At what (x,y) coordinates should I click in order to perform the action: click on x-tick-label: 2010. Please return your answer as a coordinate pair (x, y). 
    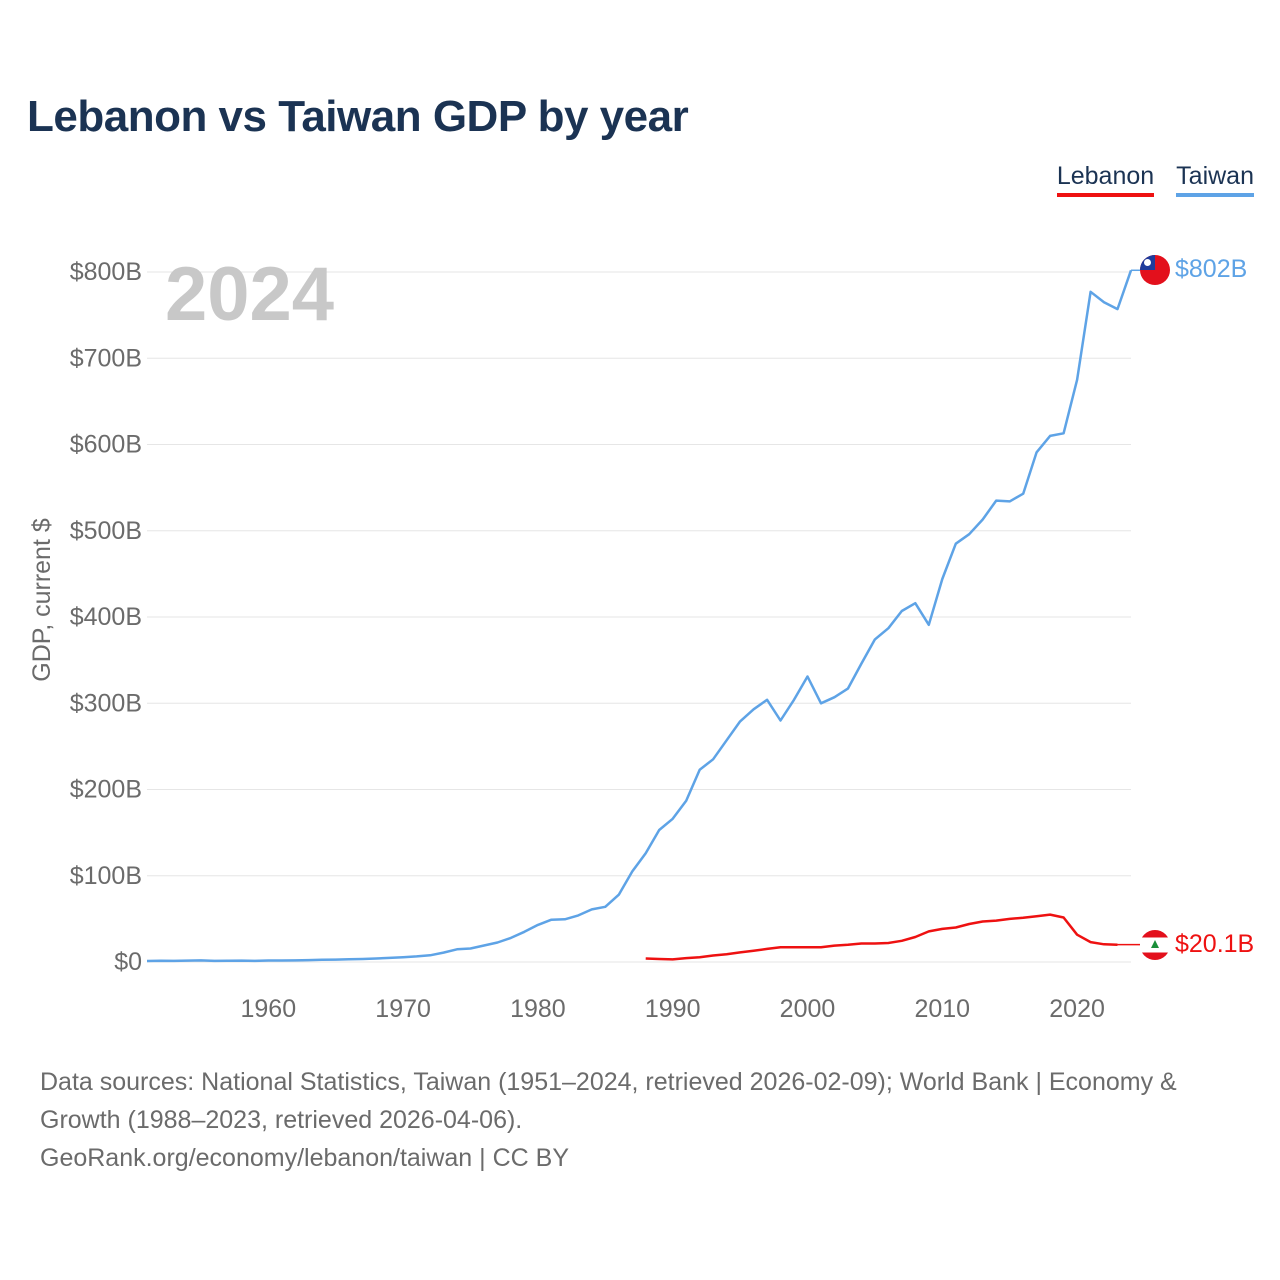
    Looking at the image, I should click on (942, 1009).